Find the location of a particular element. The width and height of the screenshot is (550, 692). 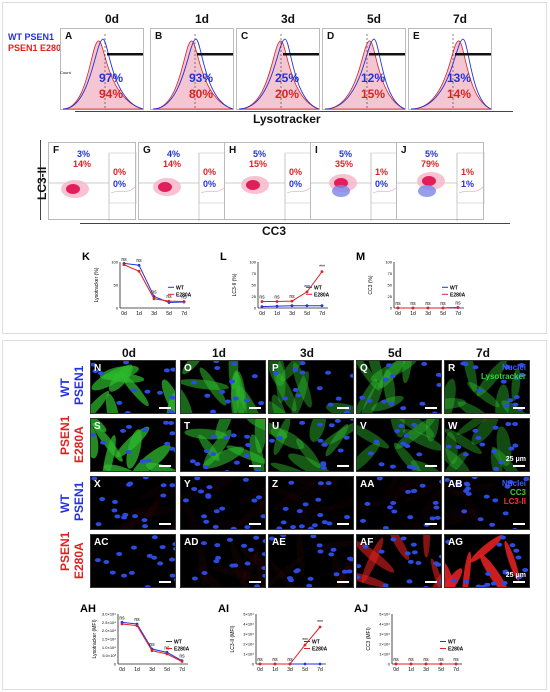

micrograph-Z: Z is located at coordinates (311, 503).